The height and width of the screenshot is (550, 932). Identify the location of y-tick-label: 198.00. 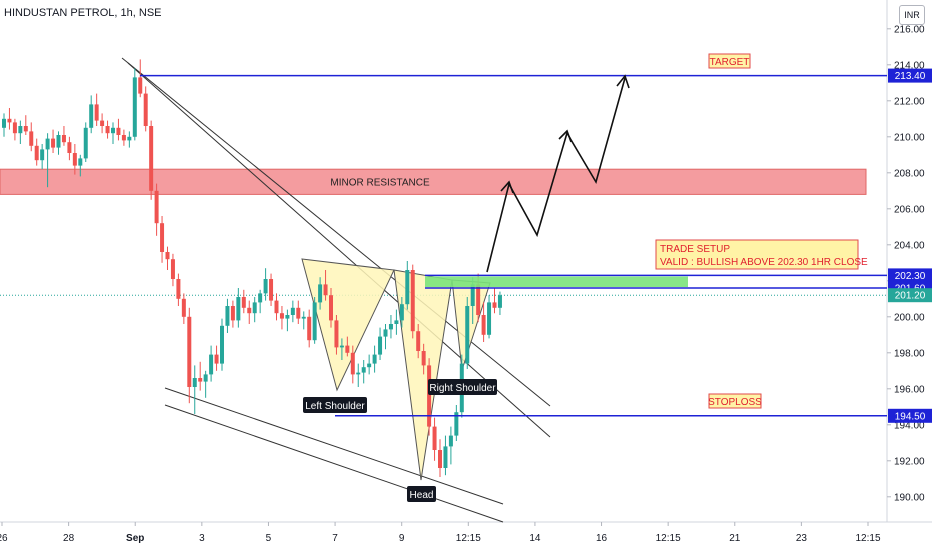
(909, 353).